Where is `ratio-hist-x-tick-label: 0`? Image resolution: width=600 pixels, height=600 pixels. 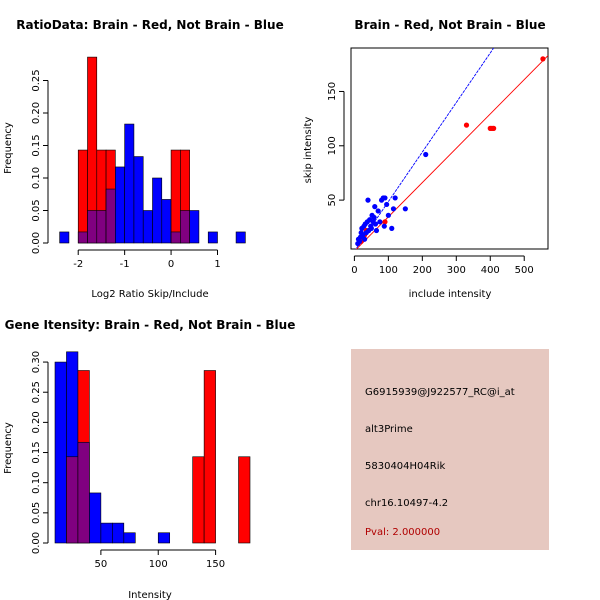 ratio-hist-x-tick-label: 0 is located at coordinates (171, 264).